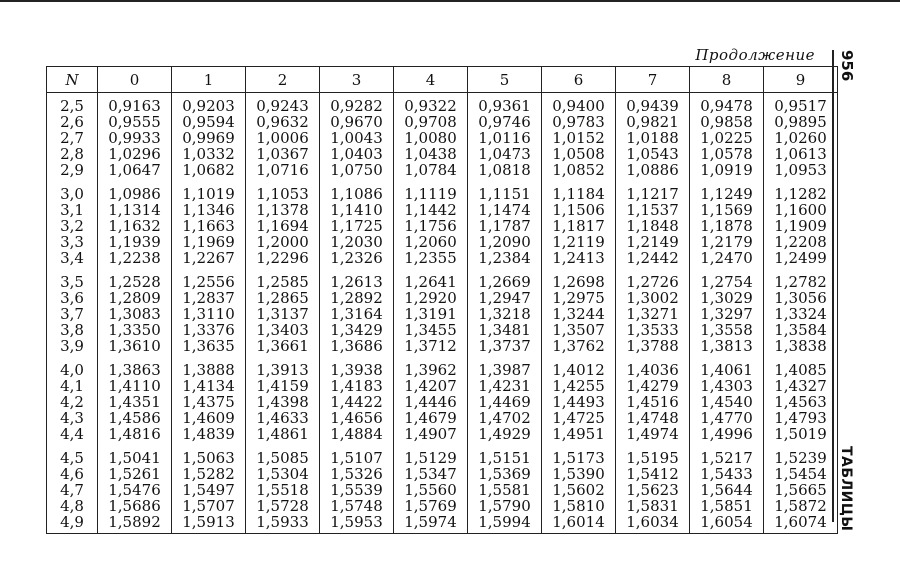 The width and height of the screenshot is (900, 569). What do you see at coordinates (726, 210) in the screenshot?
I see `table-cell: 1,1569` at bounding box center [726, 210].